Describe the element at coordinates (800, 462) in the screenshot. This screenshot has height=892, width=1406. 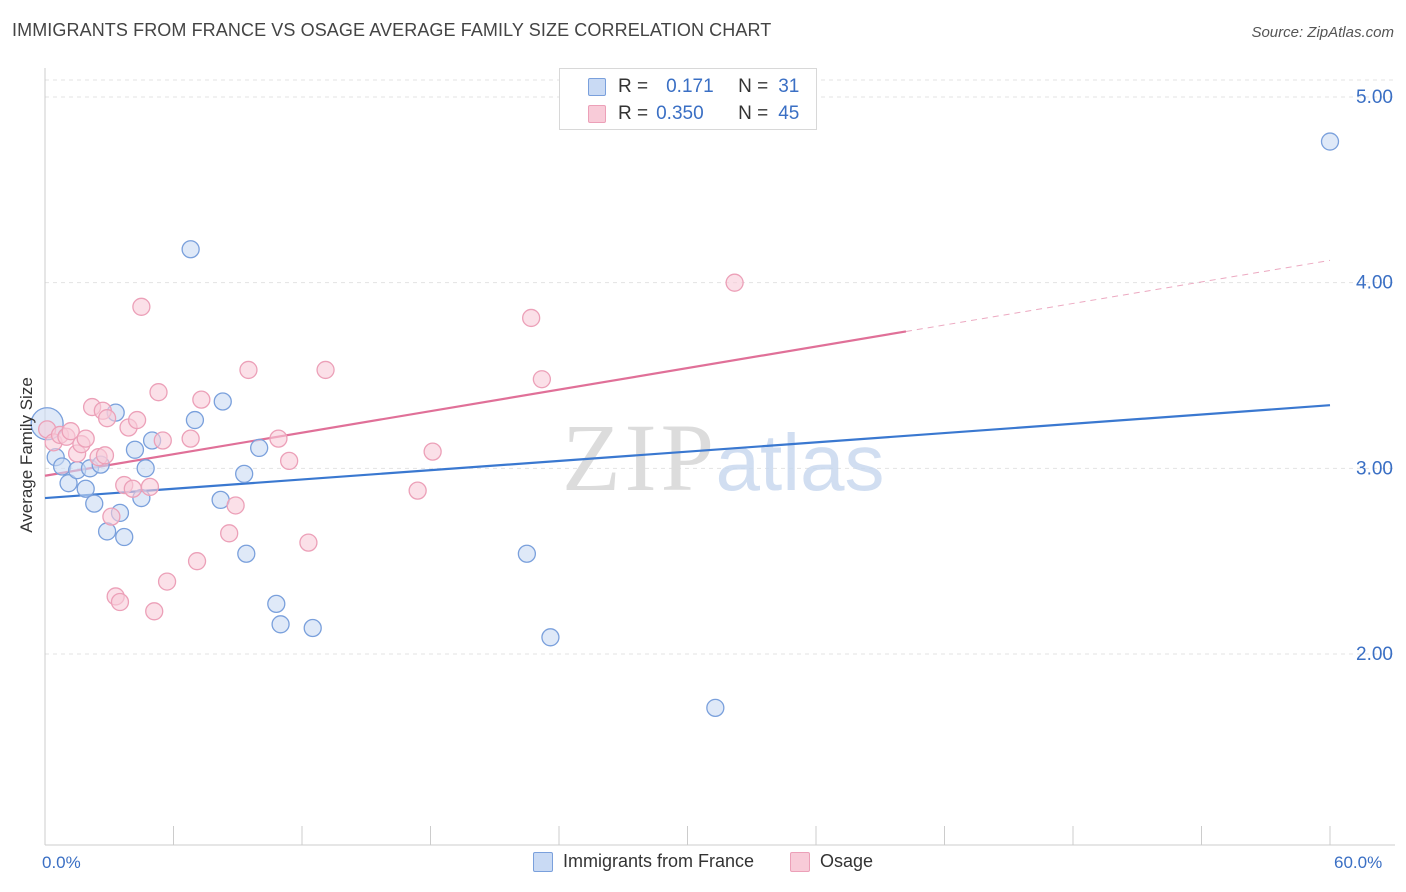
I see `watermark-atlas: atlas` at that location.